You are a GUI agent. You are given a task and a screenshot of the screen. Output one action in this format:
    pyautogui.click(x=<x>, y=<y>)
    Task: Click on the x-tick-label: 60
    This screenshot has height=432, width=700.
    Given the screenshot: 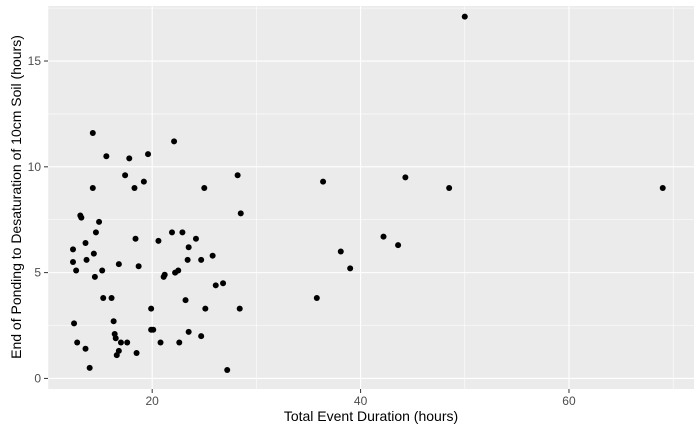 What is the action you would take?
    pyautogui.click(x=569, y=401)
    